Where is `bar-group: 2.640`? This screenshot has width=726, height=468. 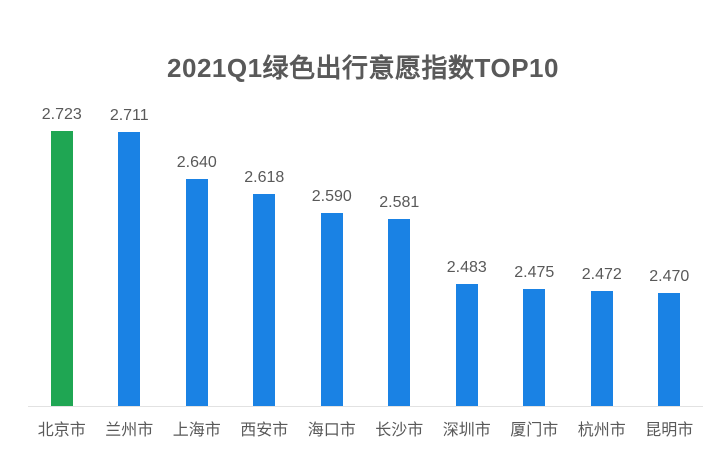
bar-group: 2.640 is located at coordinates (197, 256).